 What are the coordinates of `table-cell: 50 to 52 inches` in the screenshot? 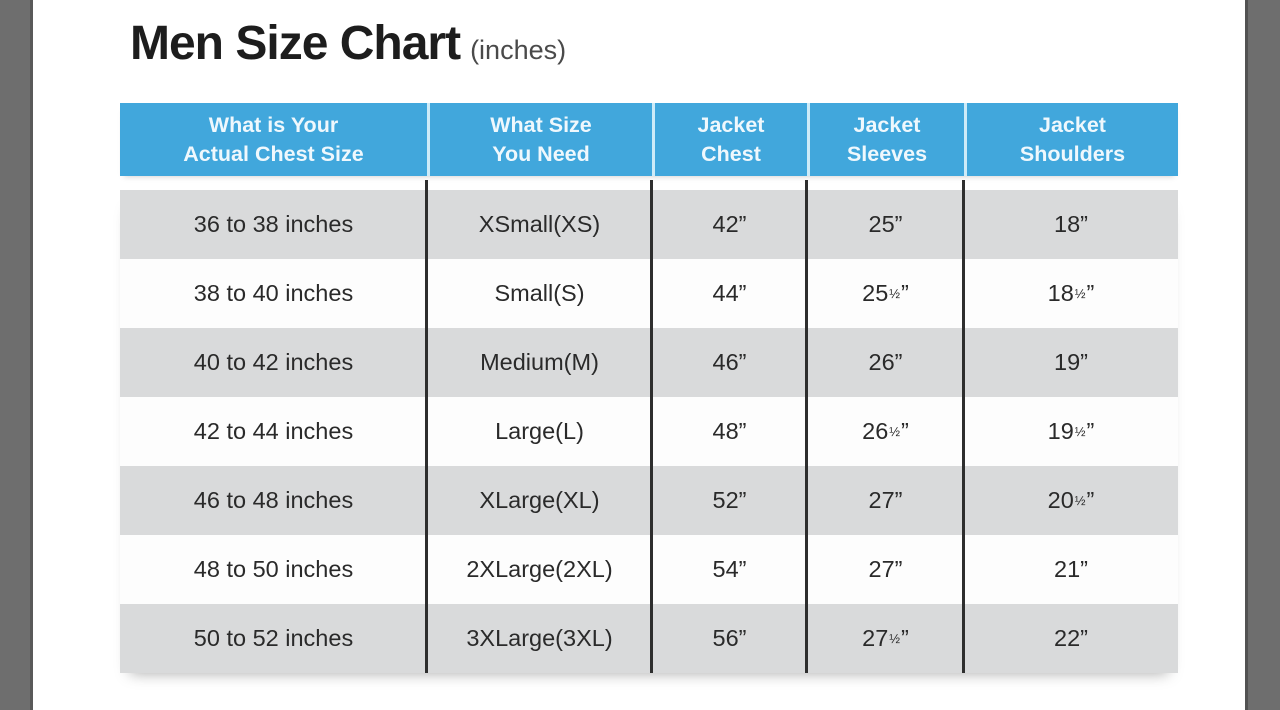 It's located at (273, 638).